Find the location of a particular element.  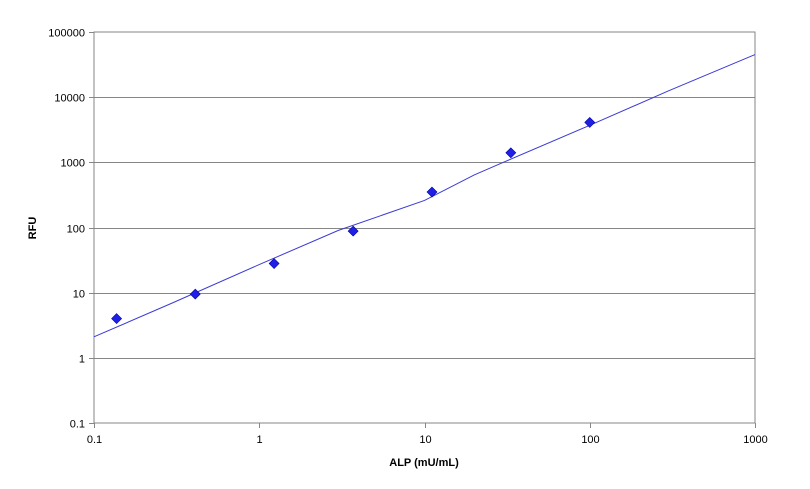

x-axis-ticks: 0.1 1 10 100 1000 is located at coordinates (427, 434).